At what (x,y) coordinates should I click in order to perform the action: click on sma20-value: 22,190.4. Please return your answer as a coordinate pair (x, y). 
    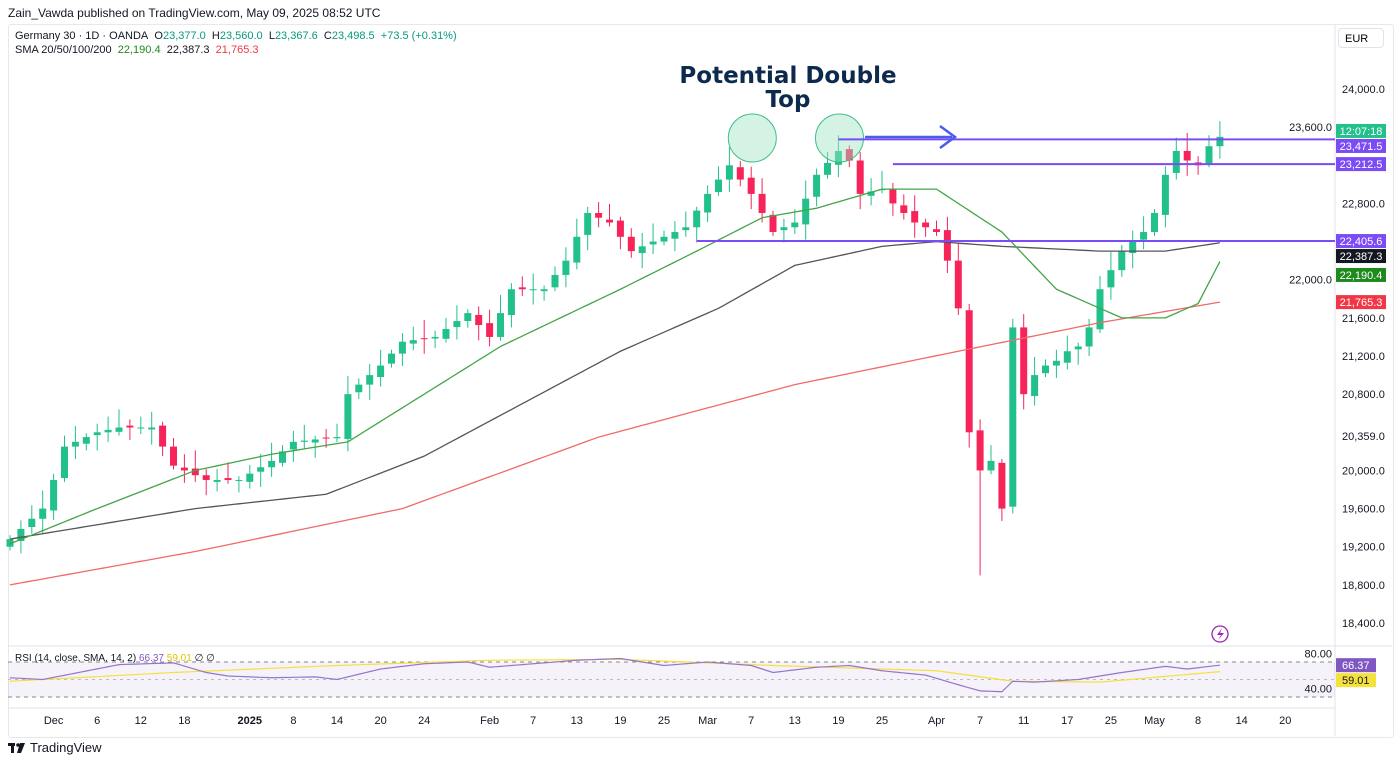
    Looking at the image, I should click on (139, 50).